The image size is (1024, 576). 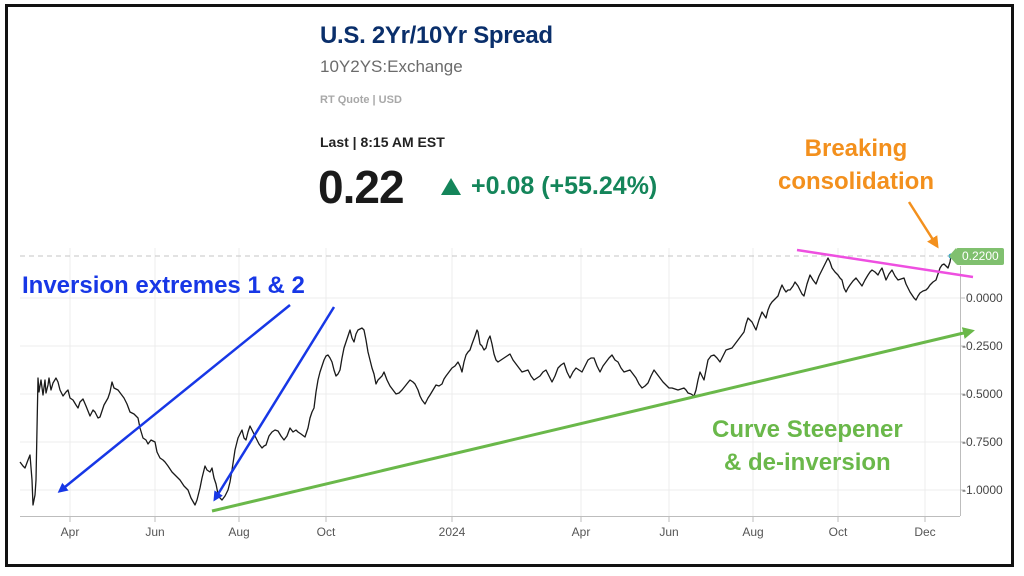 What do you see at coordinates (856, 148) in the screenshot?
I see `breaking-annotation-line1: Breaking` at bounding box center [856, 148].